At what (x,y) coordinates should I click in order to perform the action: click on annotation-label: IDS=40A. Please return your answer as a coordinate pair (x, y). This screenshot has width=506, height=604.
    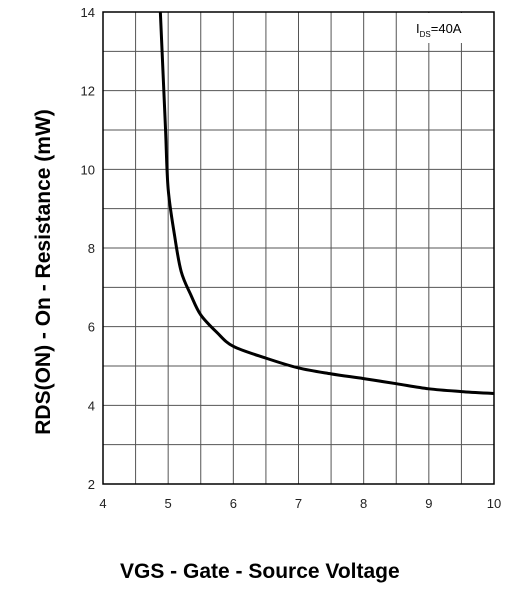
    Looking at the image, I should click on (439, 30).